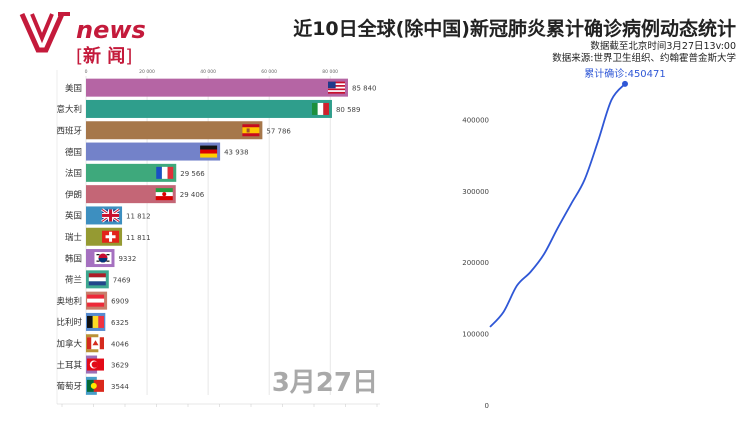 The width and height of the screenshot is (750, 428). Describe the element at coordinates (209, 151) in the screenshot. I see `flag-de-icon` at that location.